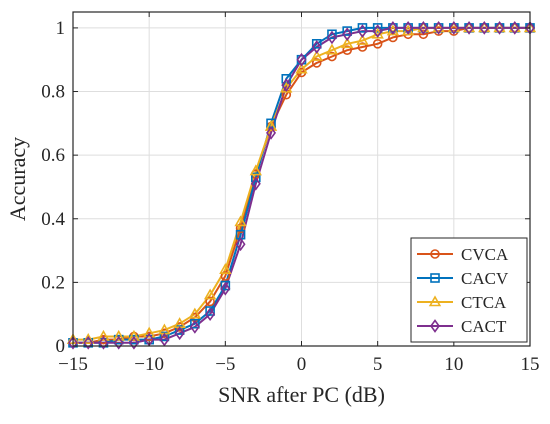 The height and width of the screenshot is (424, 550). I want to click on x-tick-label: 15, so click(530, 364).